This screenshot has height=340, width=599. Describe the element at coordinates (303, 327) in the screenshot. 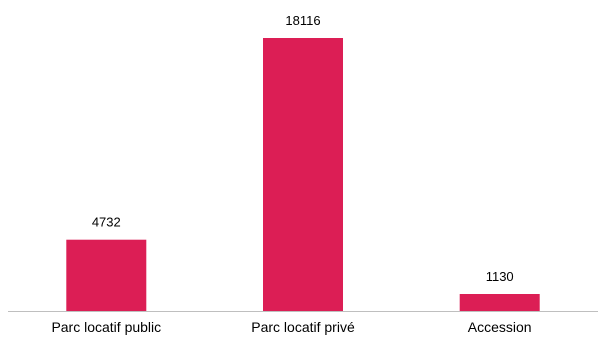

I see `category-label-1: Parc locatif privé` at that location.